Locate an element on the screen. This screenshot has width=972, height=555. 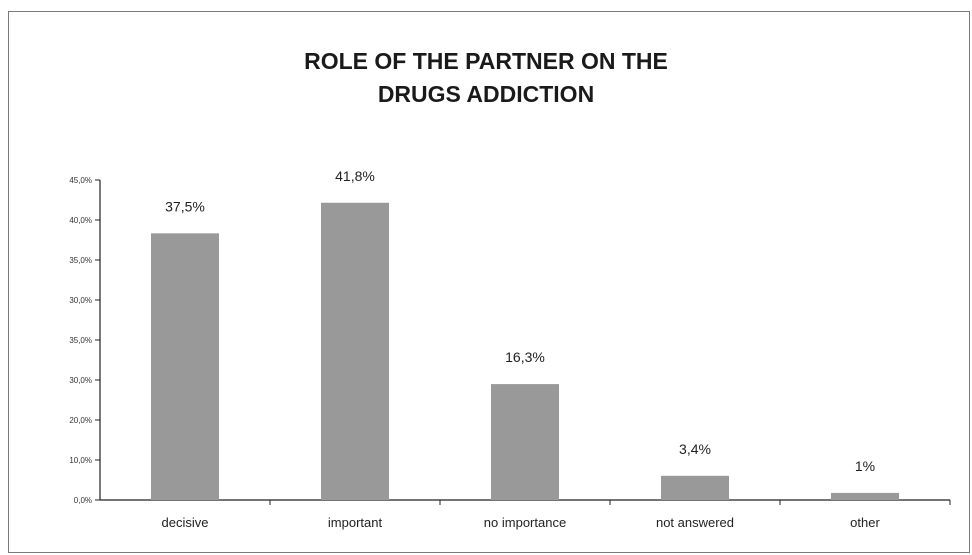
category-label: no importance is located at coordinates (525, 522).